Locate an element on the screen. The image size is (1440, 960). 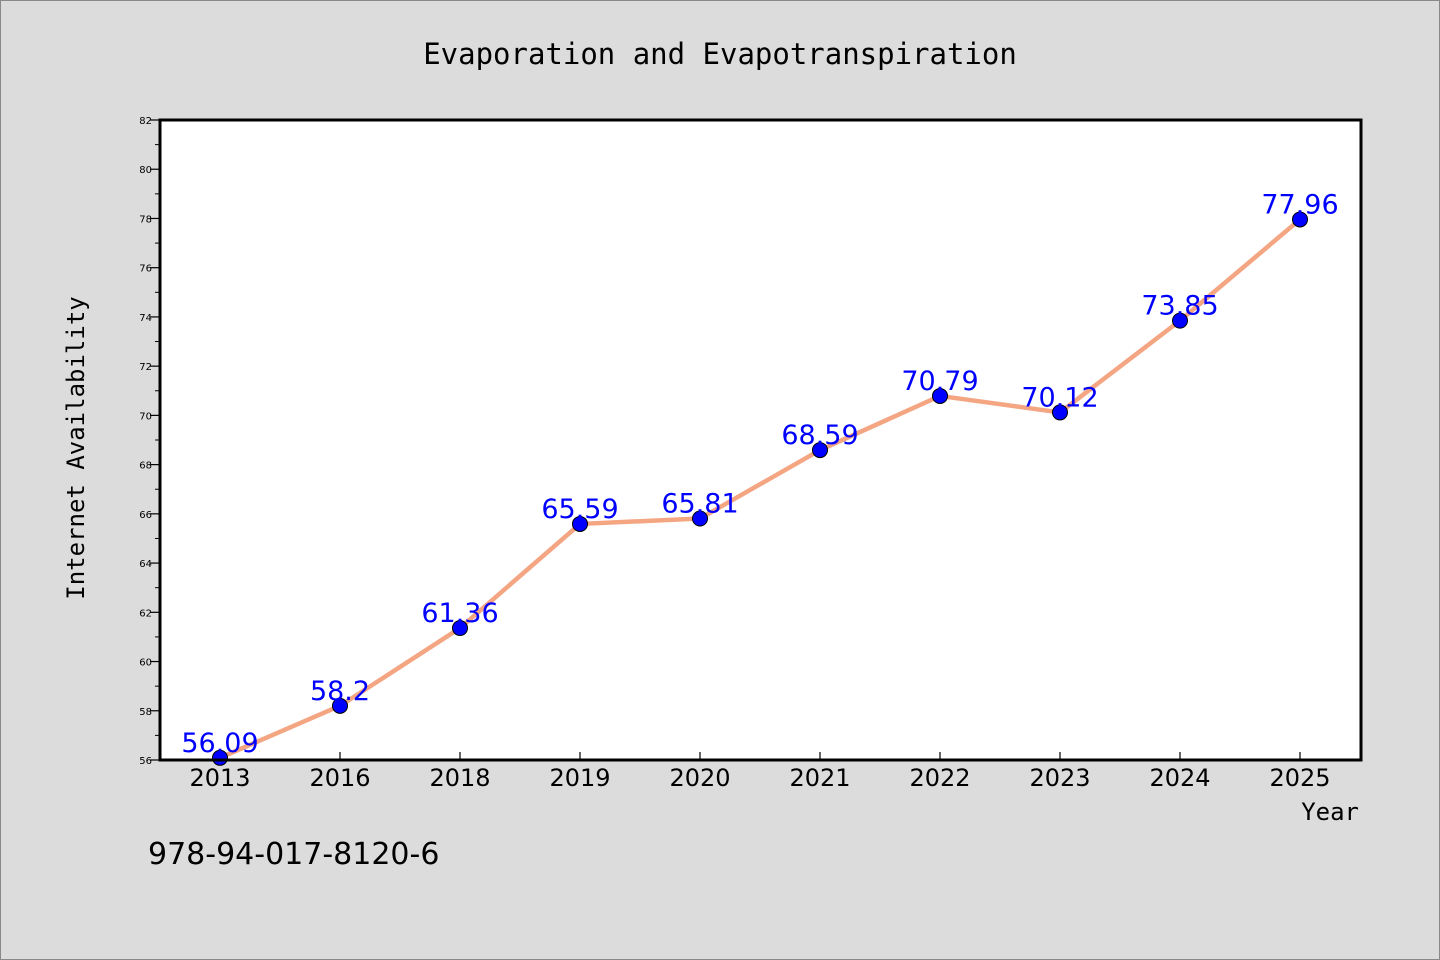
y-tick-label: 82 is located at coordinates (145, 121).